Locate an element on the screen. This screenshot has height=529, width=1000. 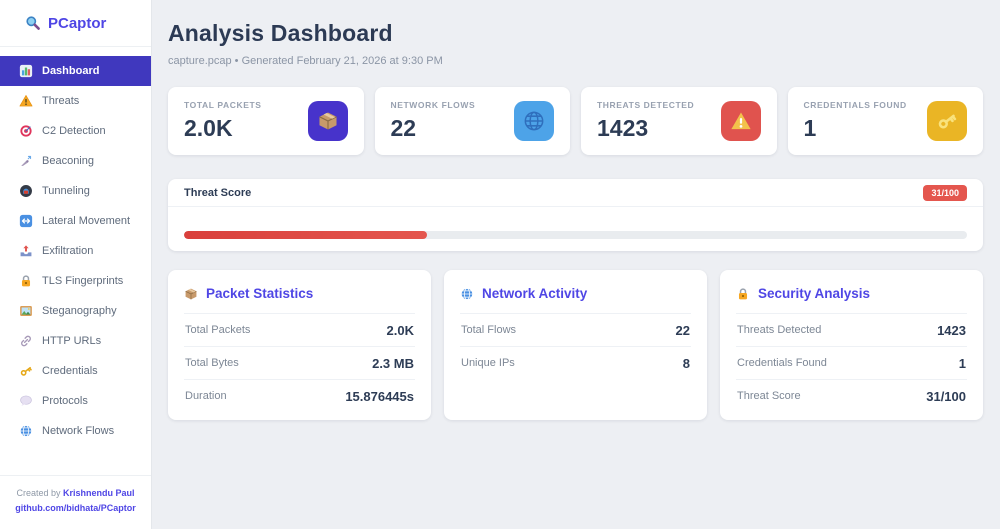
stat-card-credentials-found: CREDENTIALS FOUND 1 is located at coordinates (885, 121).